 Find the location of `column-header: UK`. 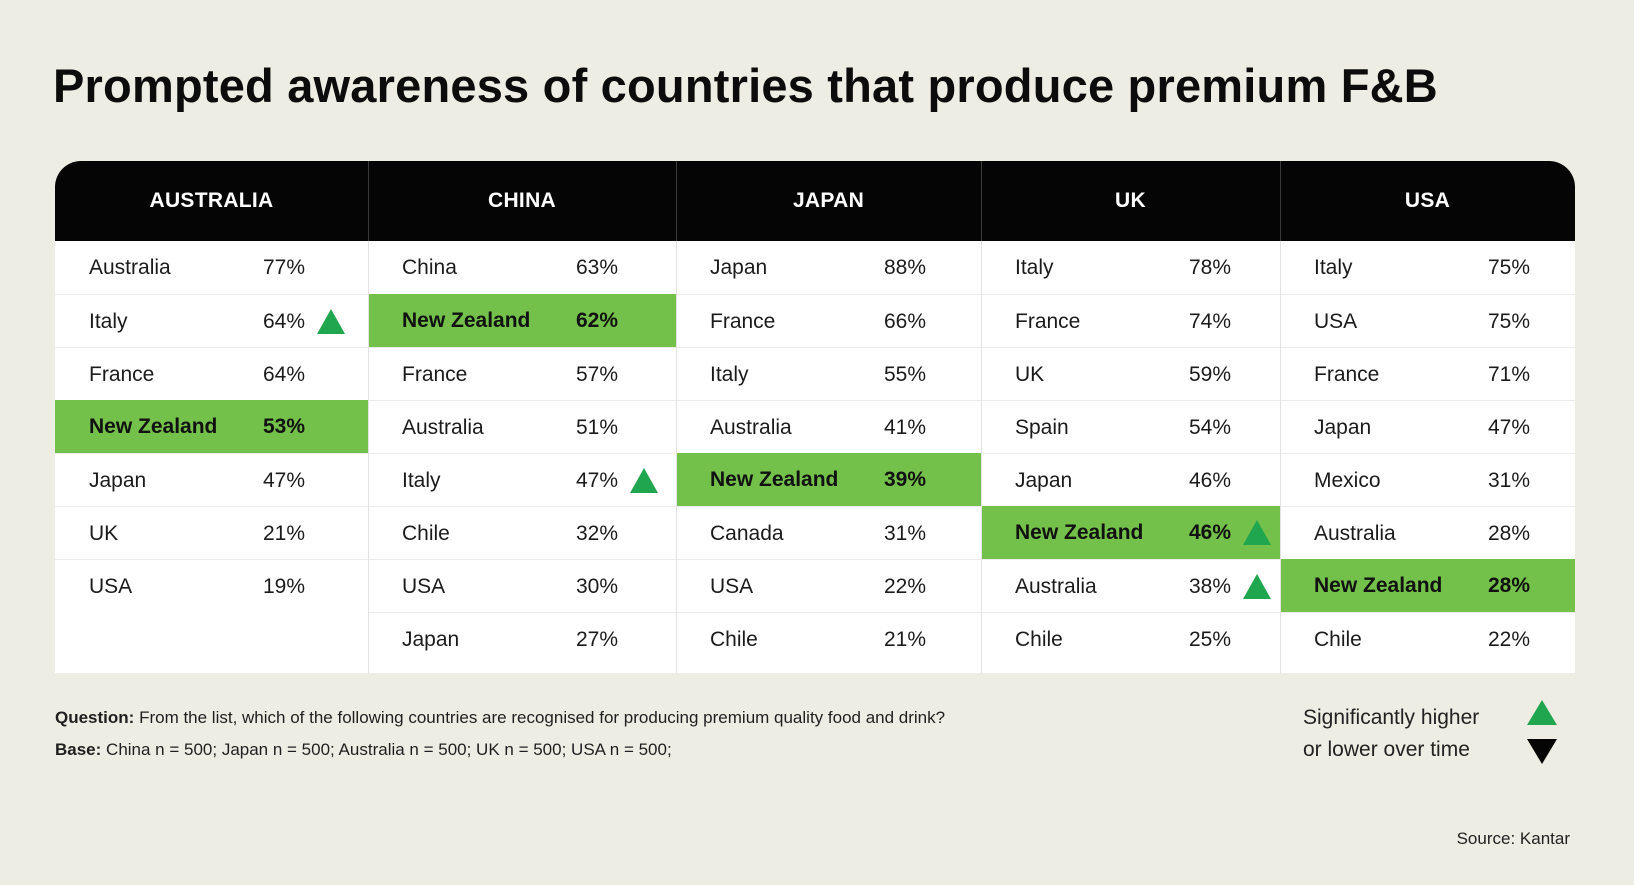

column-header: UK is located at coordinates (1130, 200).